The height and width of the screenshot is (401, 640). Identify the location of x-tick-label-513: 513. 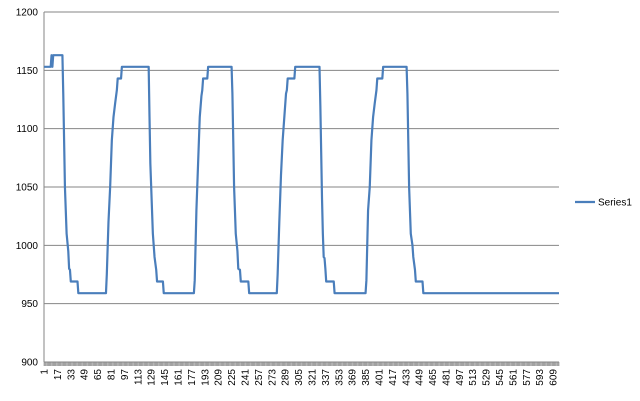
(473, 377).